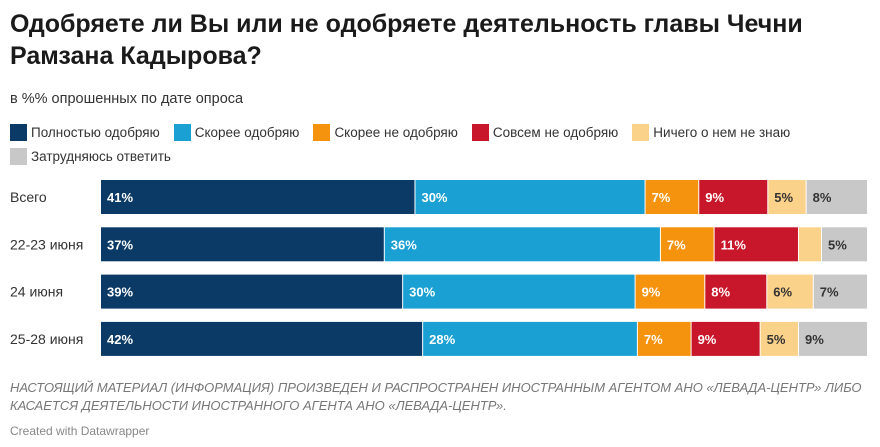  I want to click on row-label: 24 июня, so click(36, 292).